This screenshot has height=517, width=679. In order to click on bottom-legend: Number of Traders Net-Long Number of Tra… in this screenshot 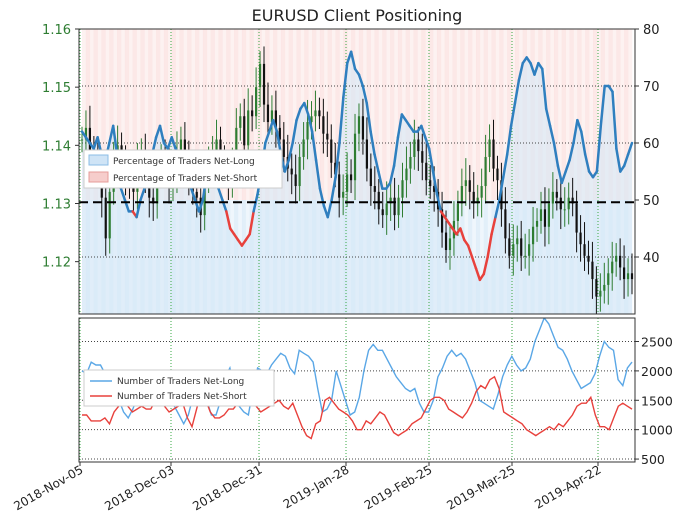, I will do `click(179, 388)`.